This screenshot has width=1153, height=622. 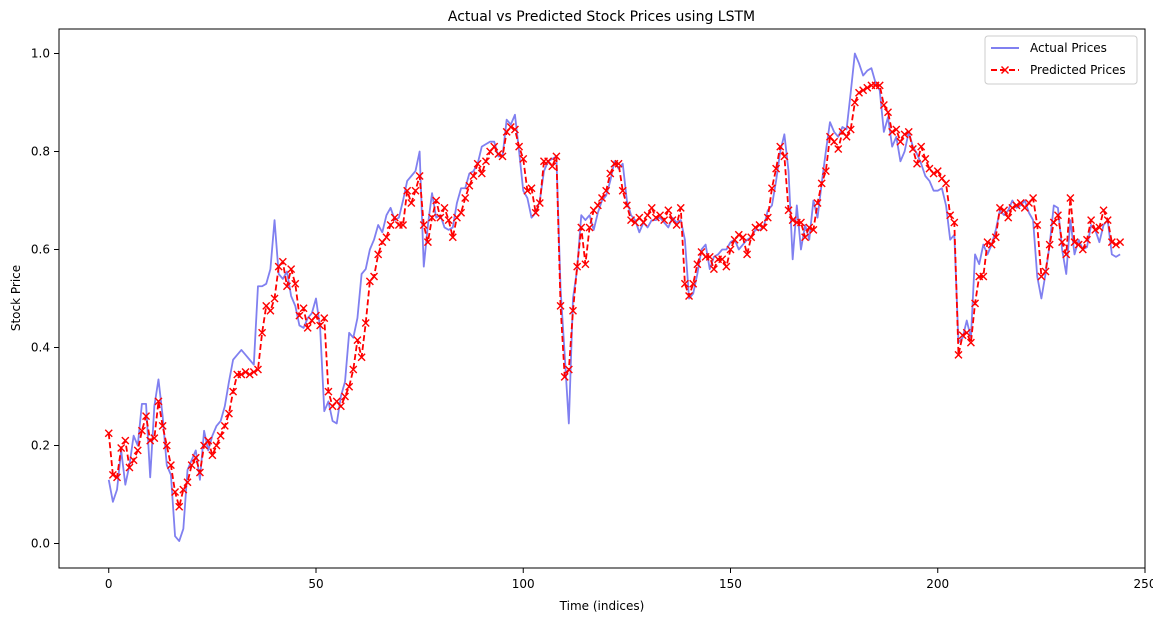 I want to click on legend-label-predicted: Predicted Prices, so click(x=1078, y=70).